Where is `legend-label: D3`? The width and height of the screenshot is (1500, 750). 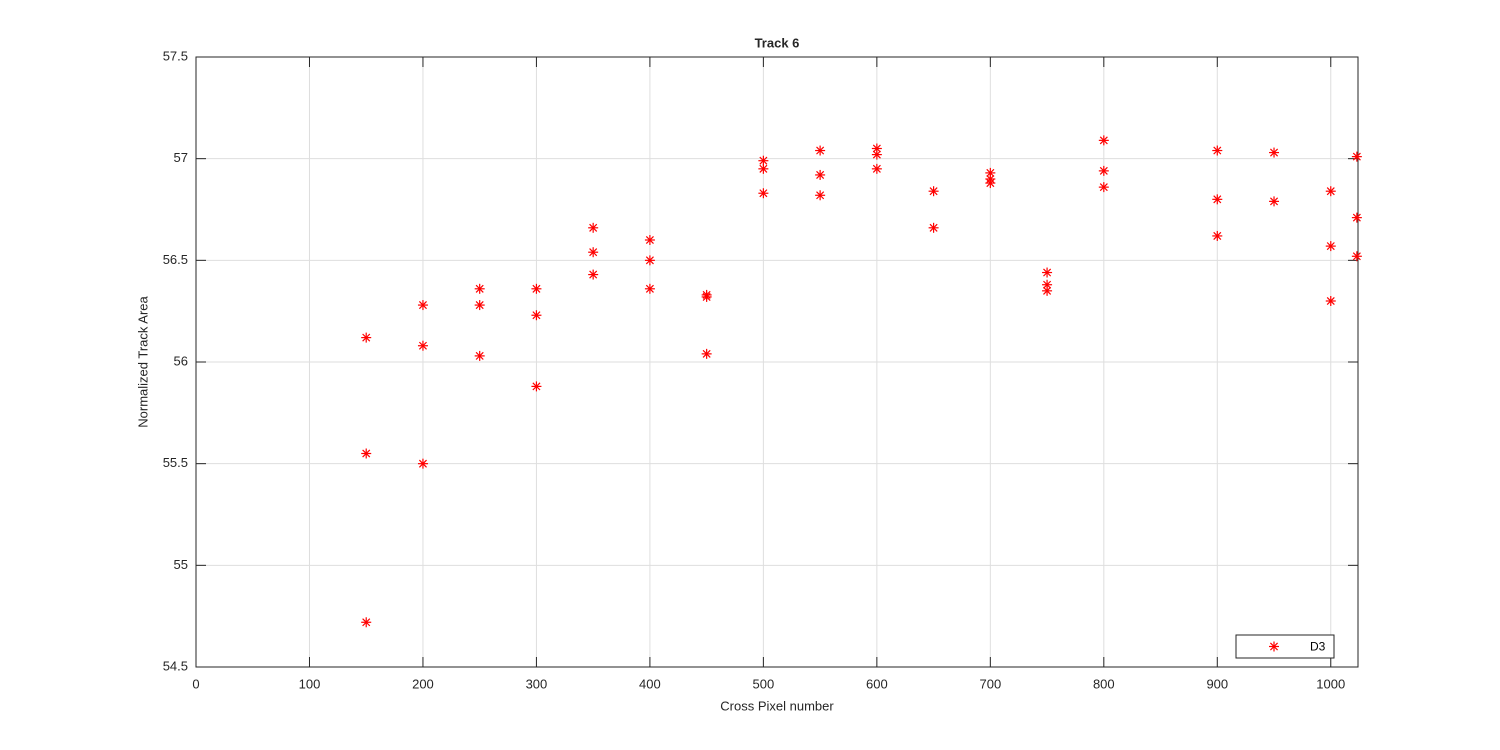
legend-label: D3 is located at coordinates (1318, 647).